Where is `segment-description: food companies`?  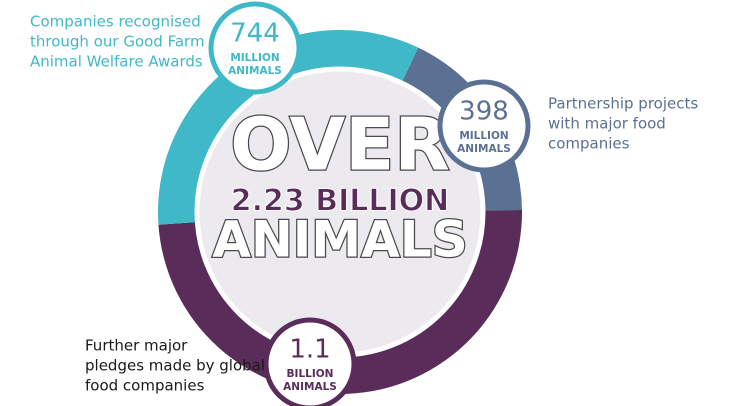
segment-description: food companies is located at coordinates (145, 386).